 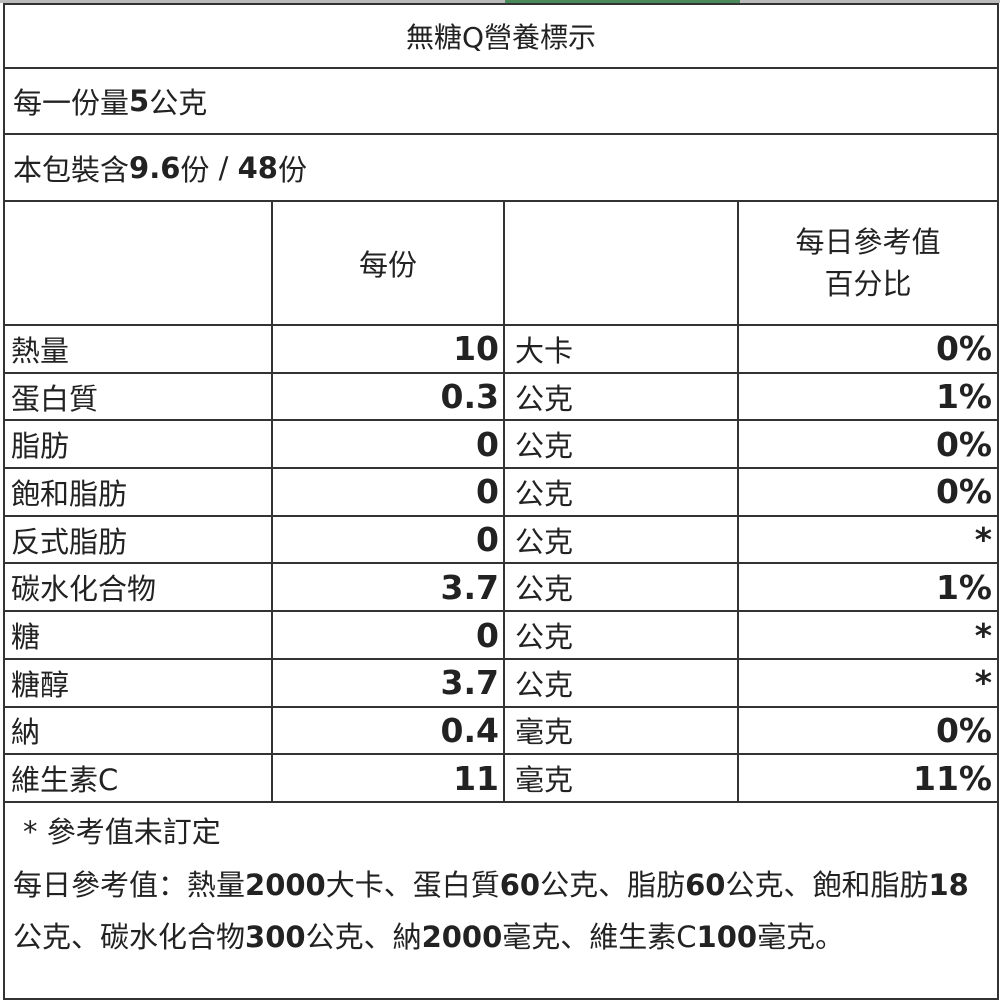 What do you see at coordinates (195, 169) in the screenshot?
I see `package-unit1: 份` at bounding box center [195, 169].